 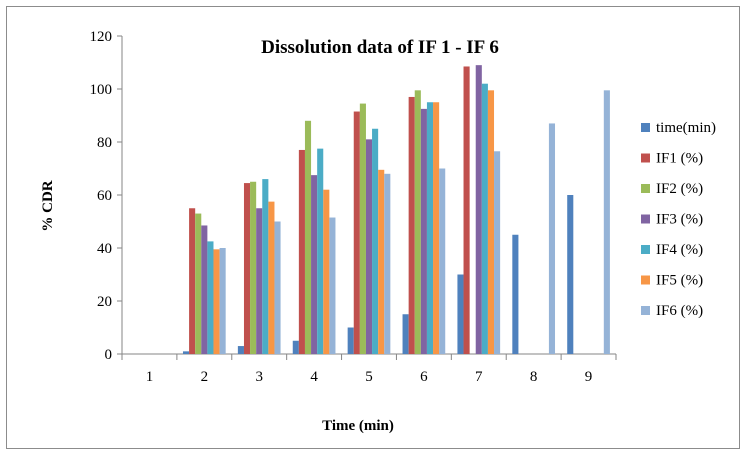 What do you see at coordinates (479, 377) in the screenshot?
I see `x-tick-label: 7` at bounding box center [479, 377].